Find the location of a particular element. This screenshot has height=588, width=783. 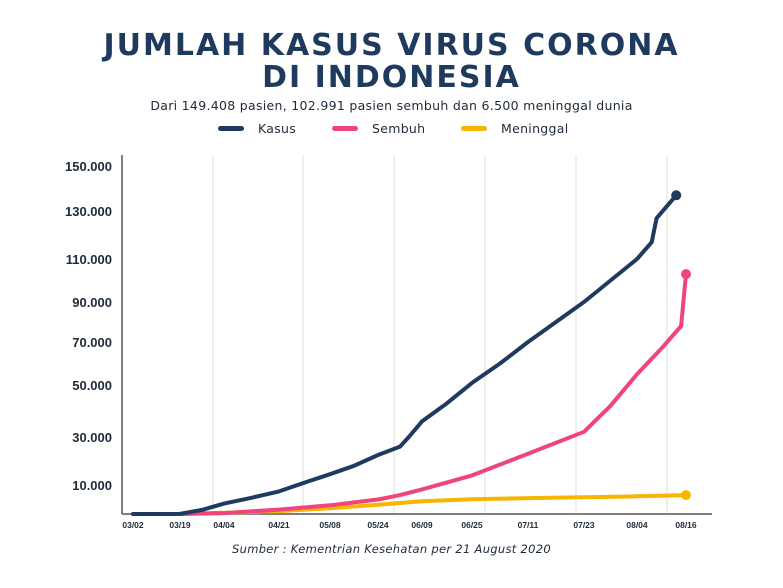

y-tick-label: 30.000 is located at coordinates (92, 437).